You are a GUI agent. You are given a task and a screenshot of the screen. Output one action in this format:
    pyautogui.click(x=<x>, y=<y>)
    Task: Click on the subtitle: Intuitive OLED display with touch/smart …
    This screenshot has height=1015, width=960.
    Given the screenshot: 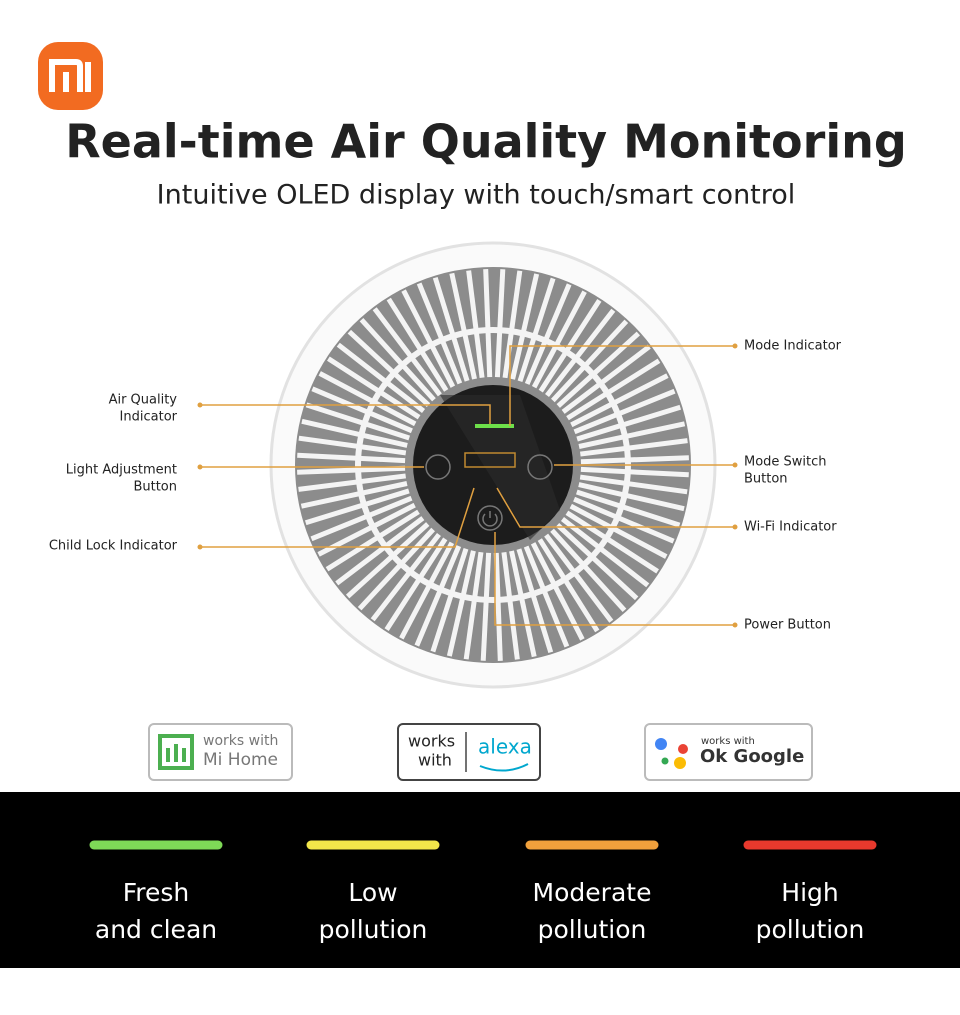 What is the action you would take?
    pyautogui.click(x=476, y=195)
    